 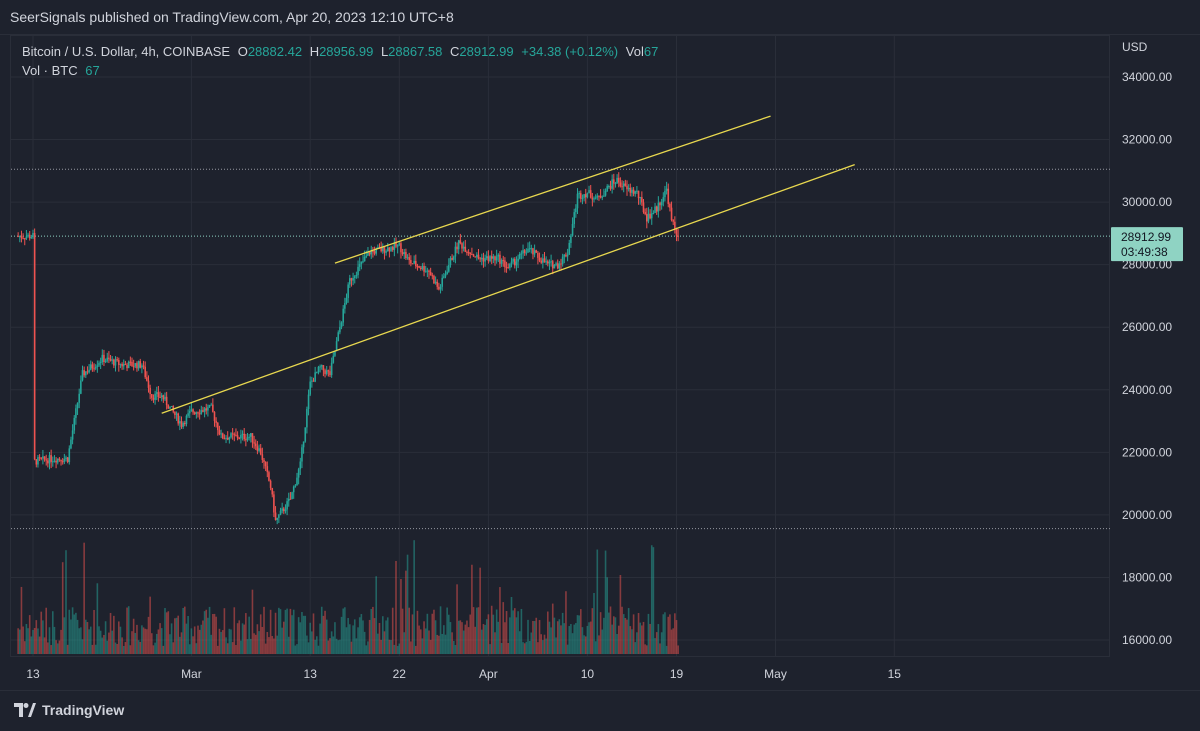 What do you see at coordinates (588, 674) in the screenshot?
I see `time-tick-label: 10` at bounding box center [588, 674].